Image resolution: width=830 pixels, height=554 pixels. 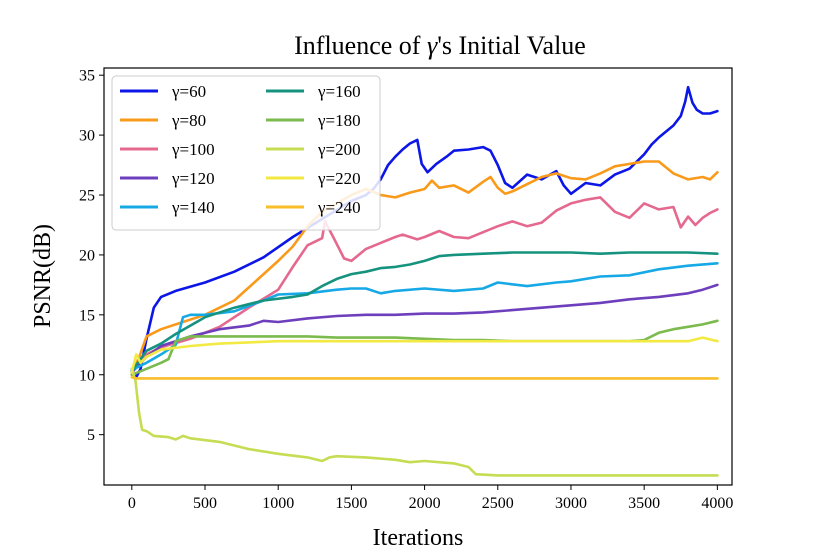 I want to click on y-tick-label: 15, so click(x=87, y=315).